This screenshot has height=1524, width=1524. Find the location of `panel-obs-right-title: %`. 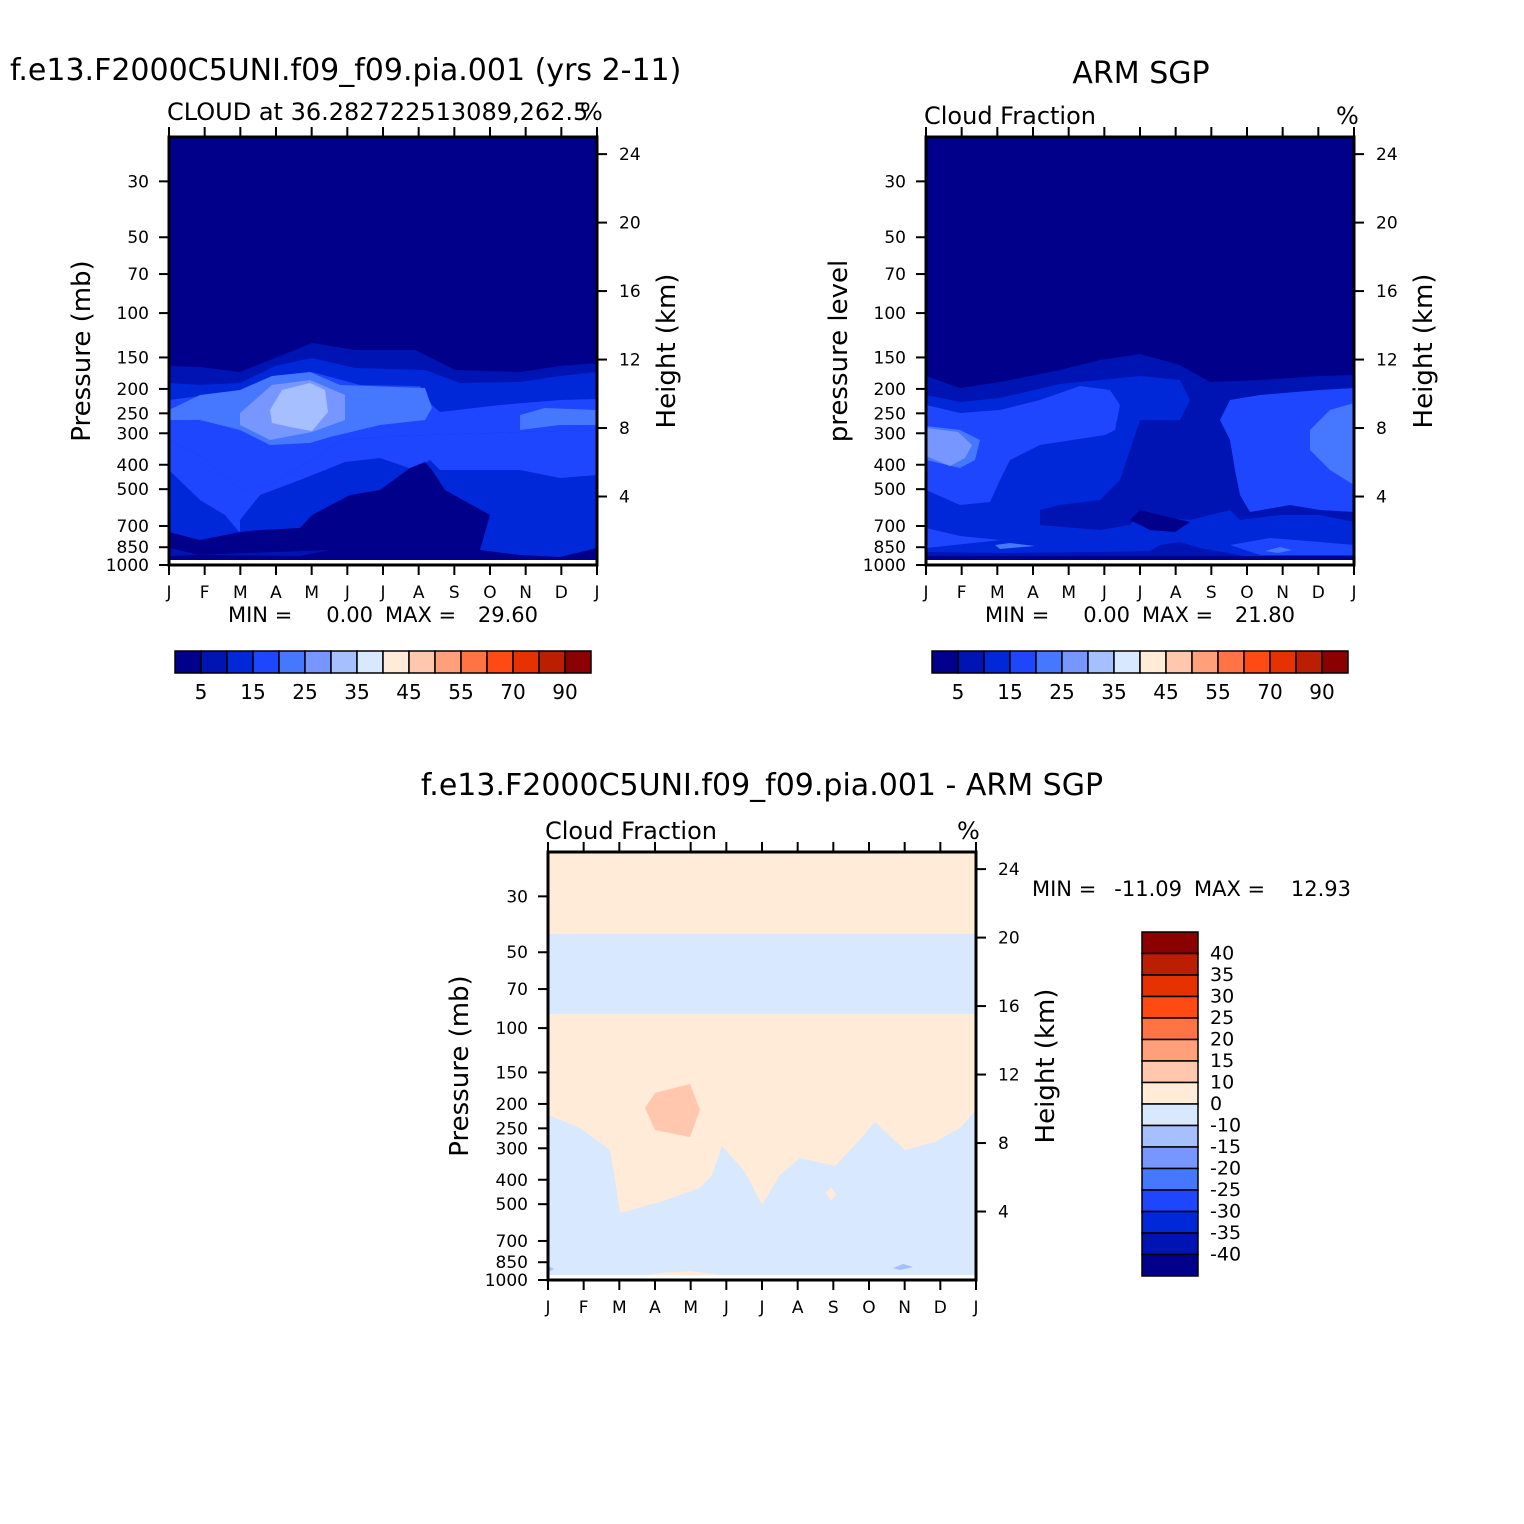

panel-obs-right-title: % is located at coordinates (1347, 116).